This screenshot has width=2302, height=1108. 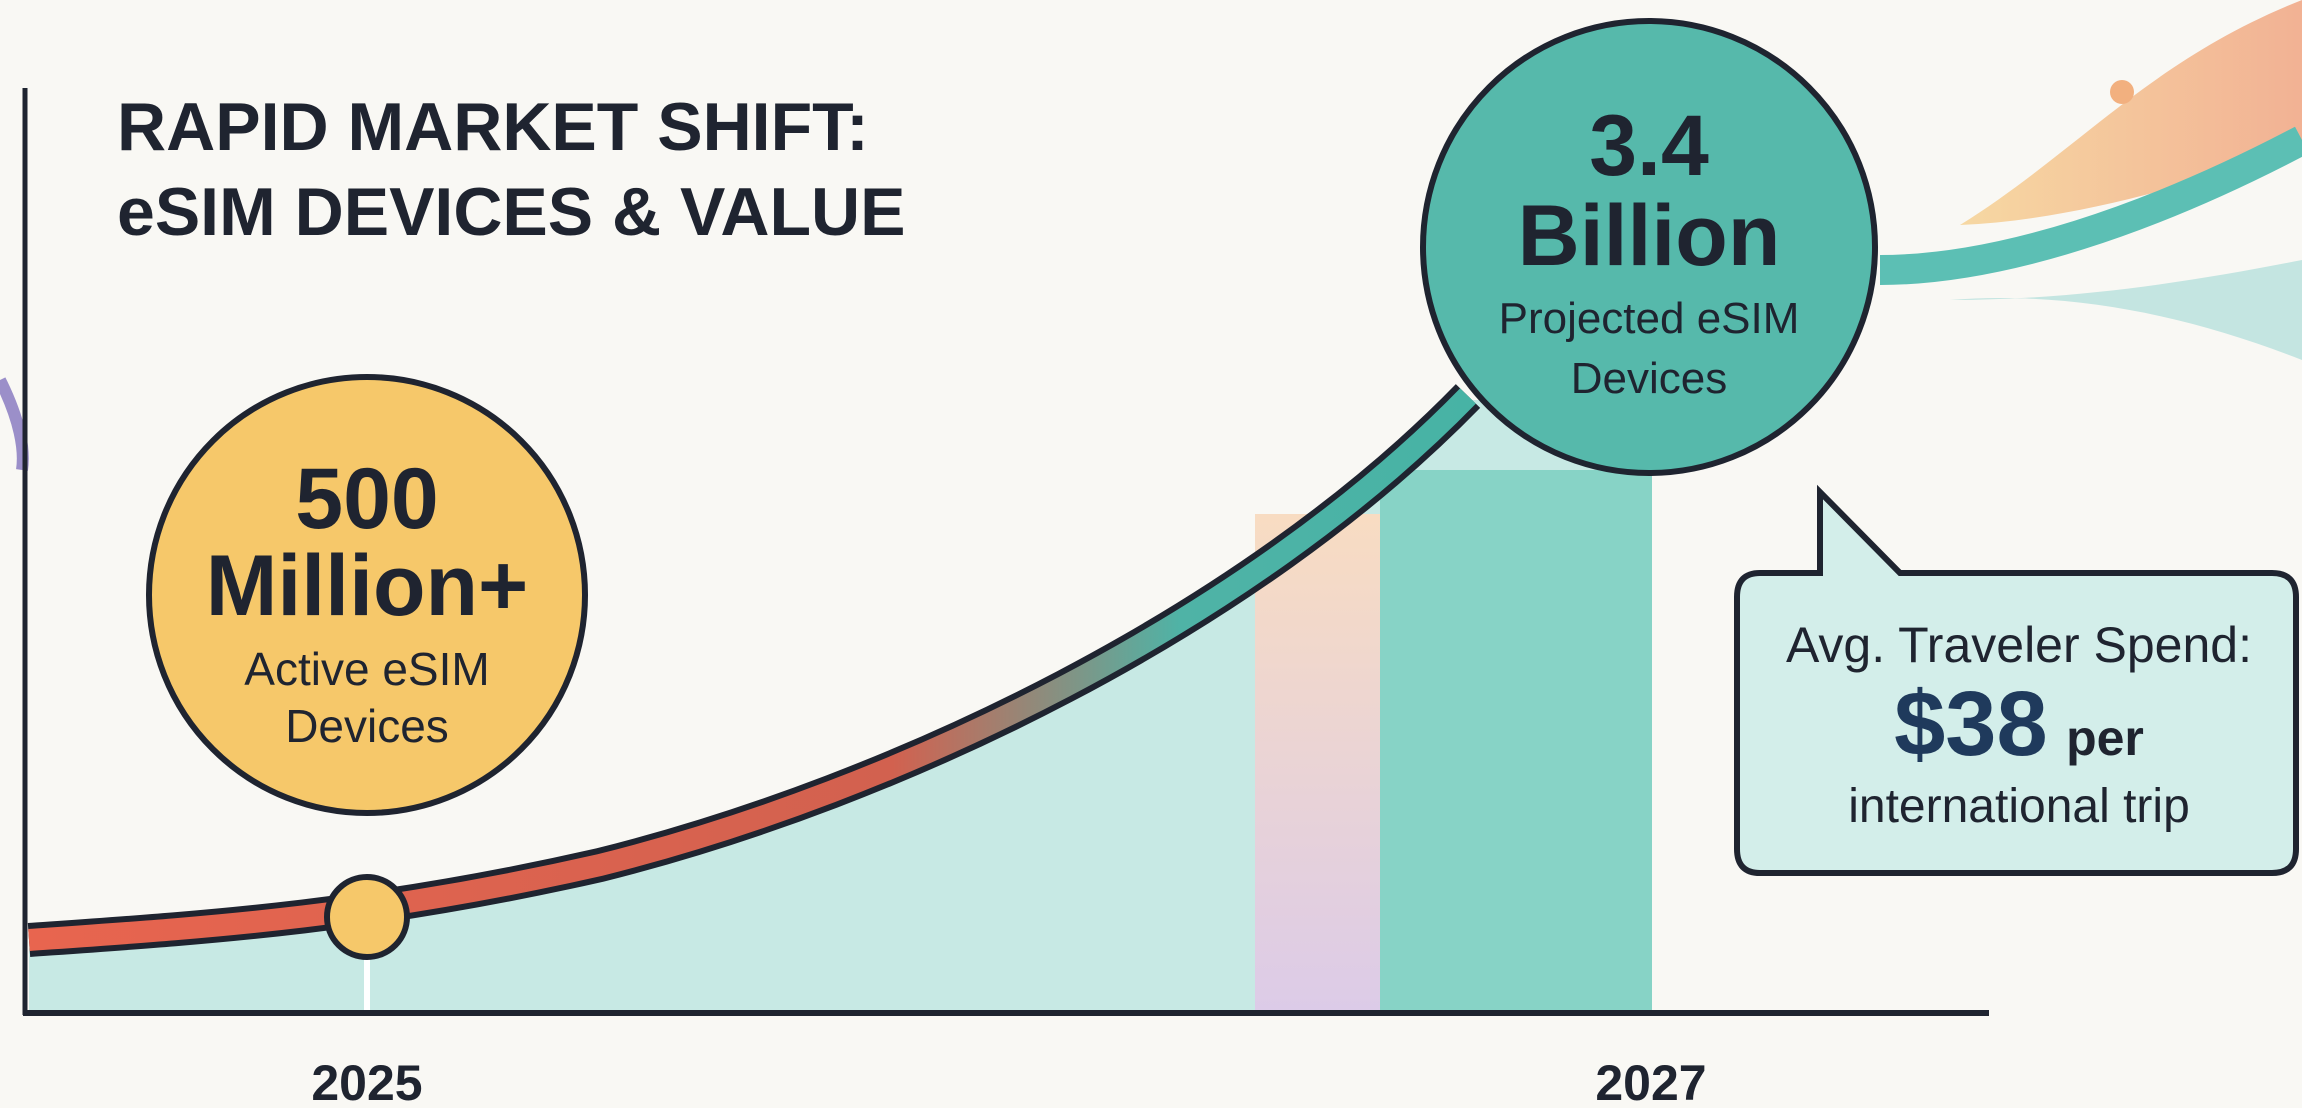 I want to click on callout-desc: Projected eSIM, so click(x=1649, y=318).